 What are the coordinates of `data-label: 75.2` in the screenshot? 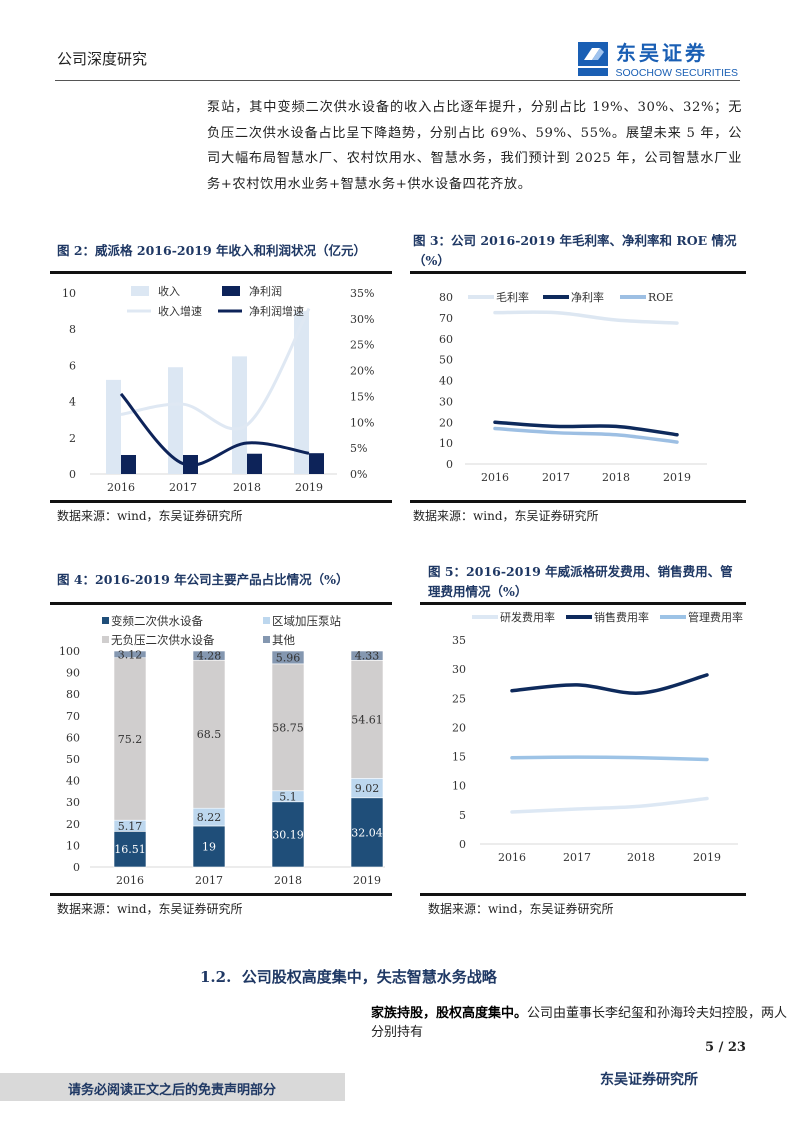 It's located at (130, 739).